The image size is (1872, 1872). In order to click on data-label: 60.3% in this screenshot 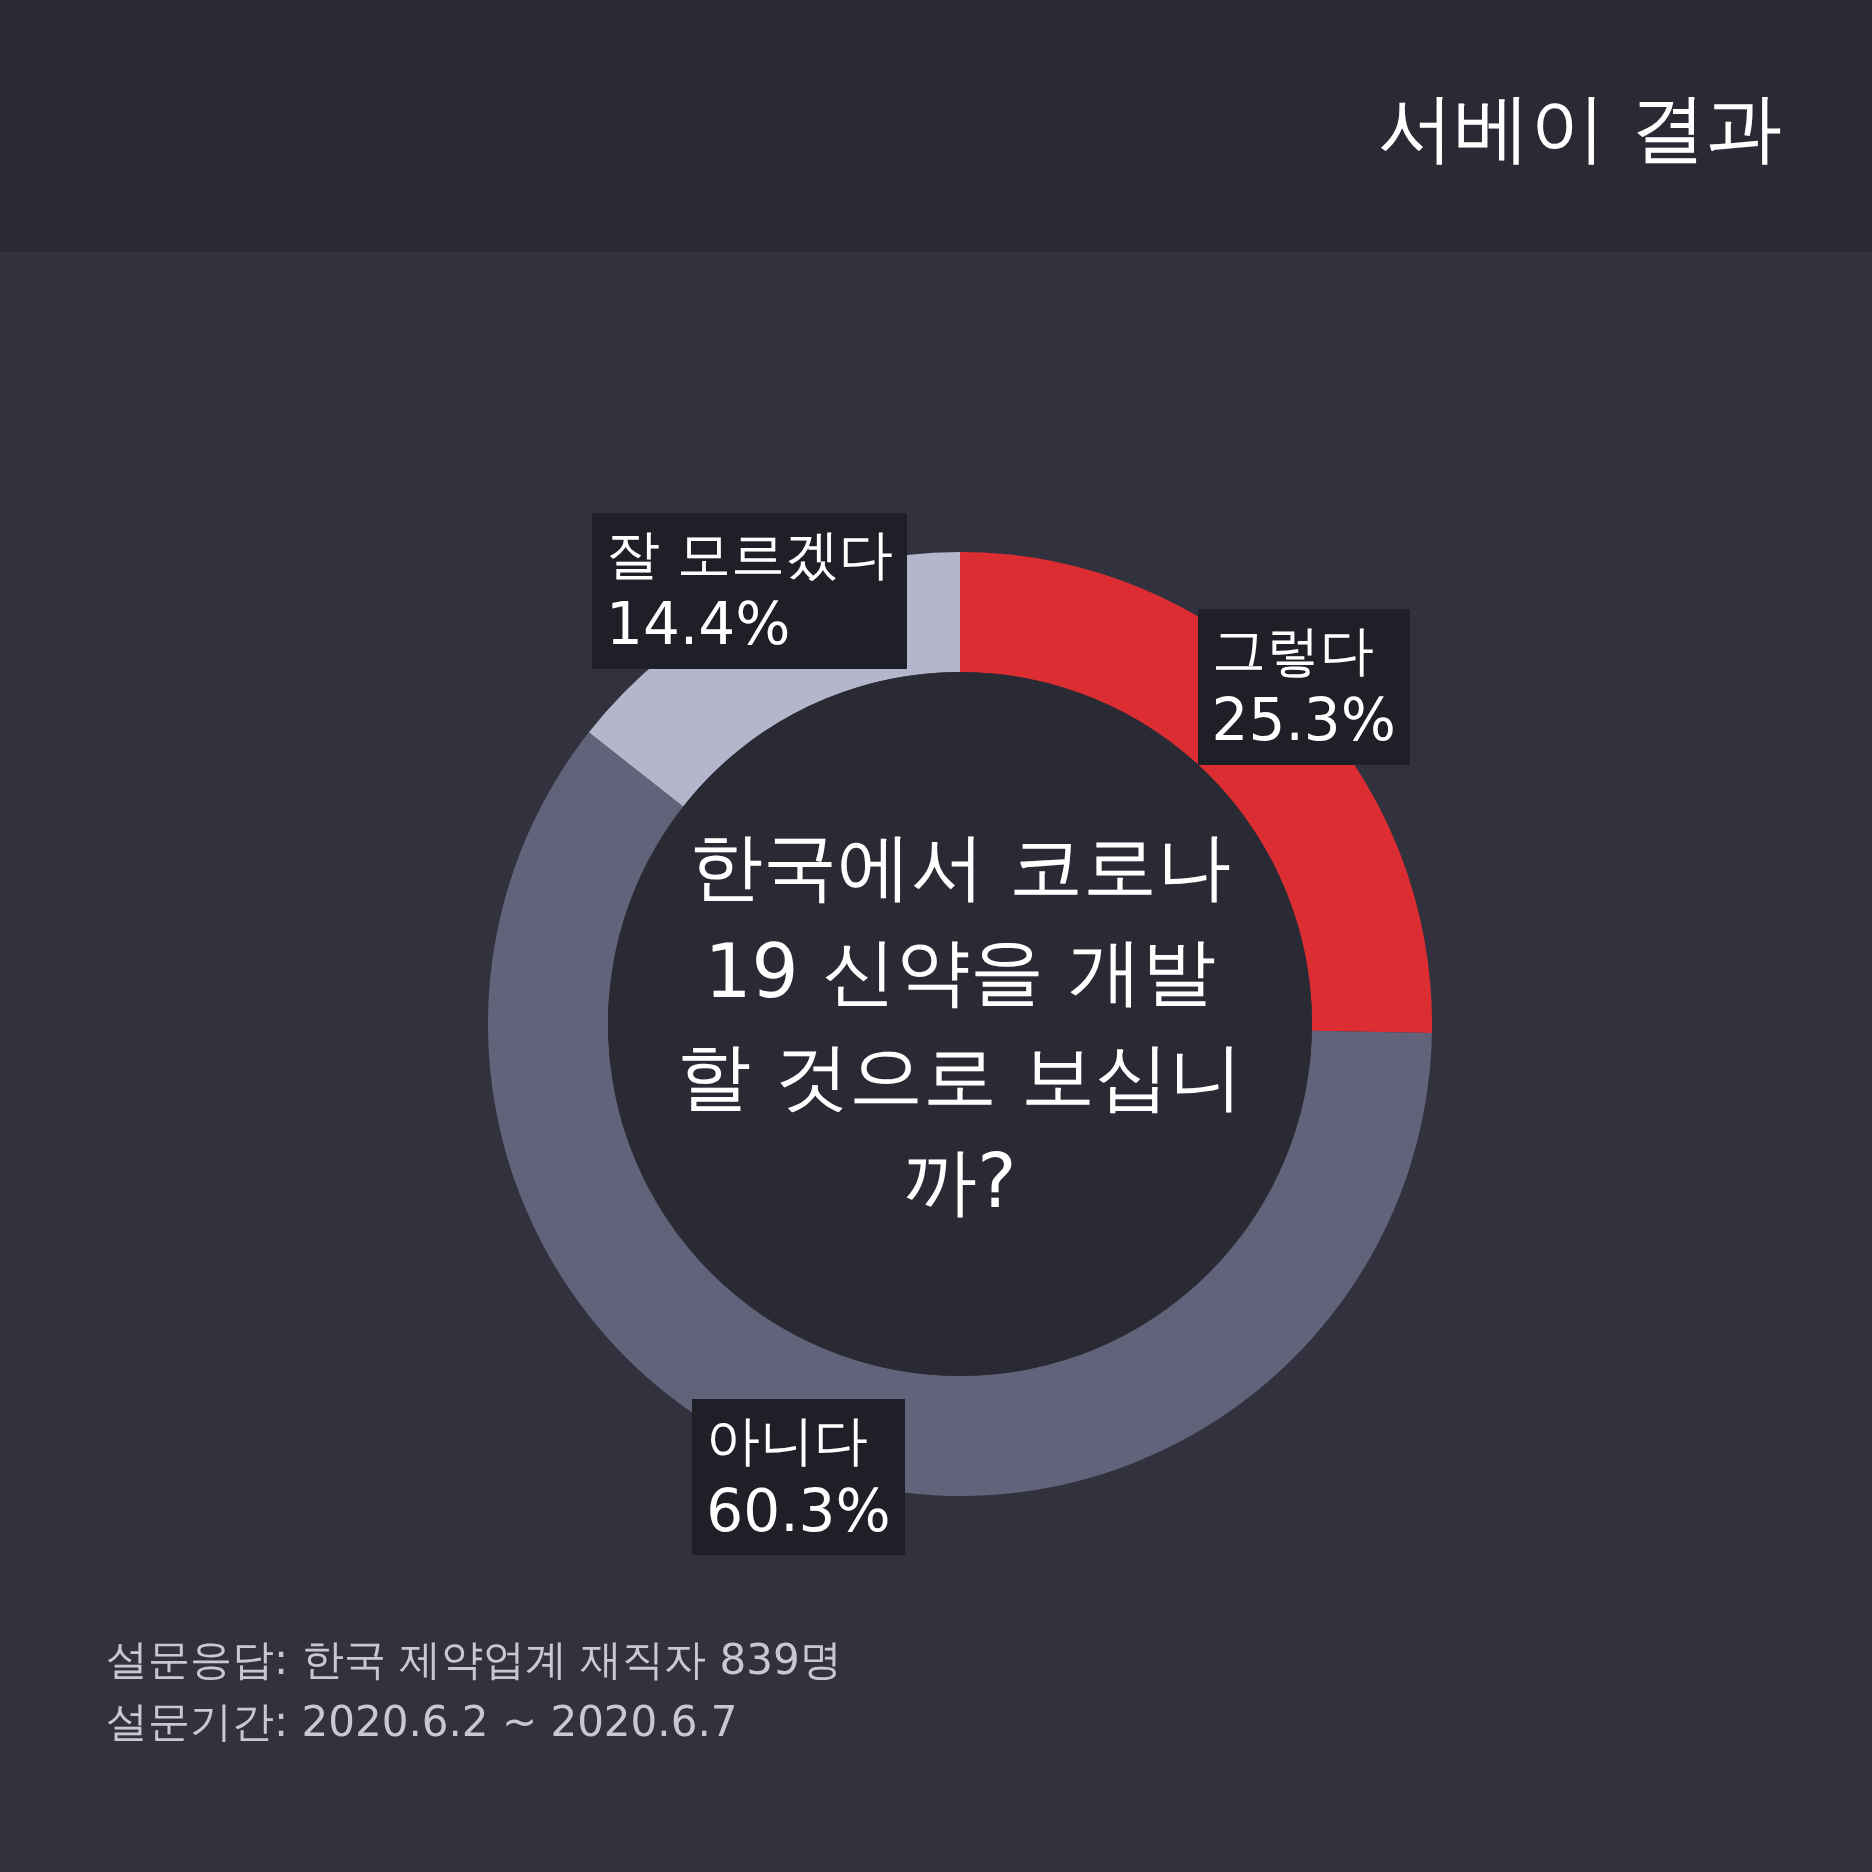, I will do `click(798, 1511)`.